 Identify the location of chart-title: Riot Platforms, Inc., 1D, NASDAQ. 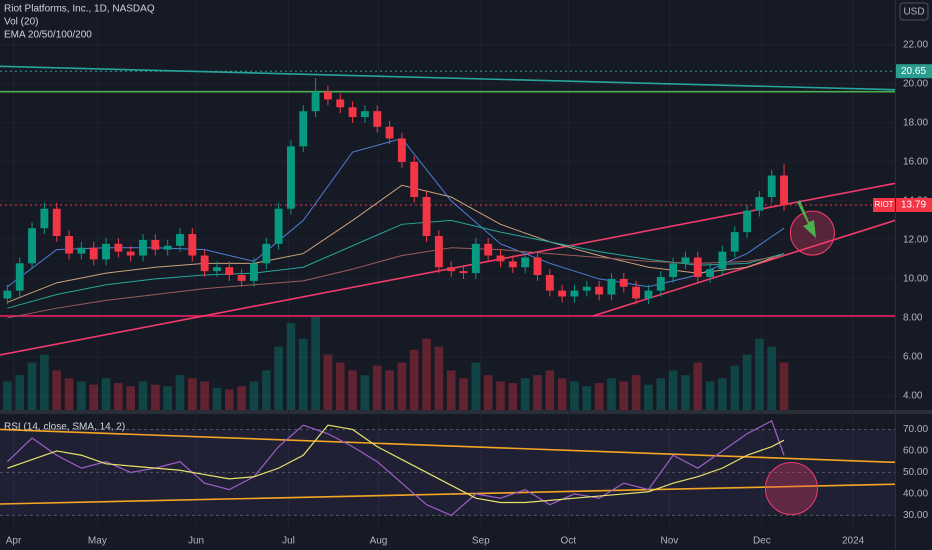
(79, 9).